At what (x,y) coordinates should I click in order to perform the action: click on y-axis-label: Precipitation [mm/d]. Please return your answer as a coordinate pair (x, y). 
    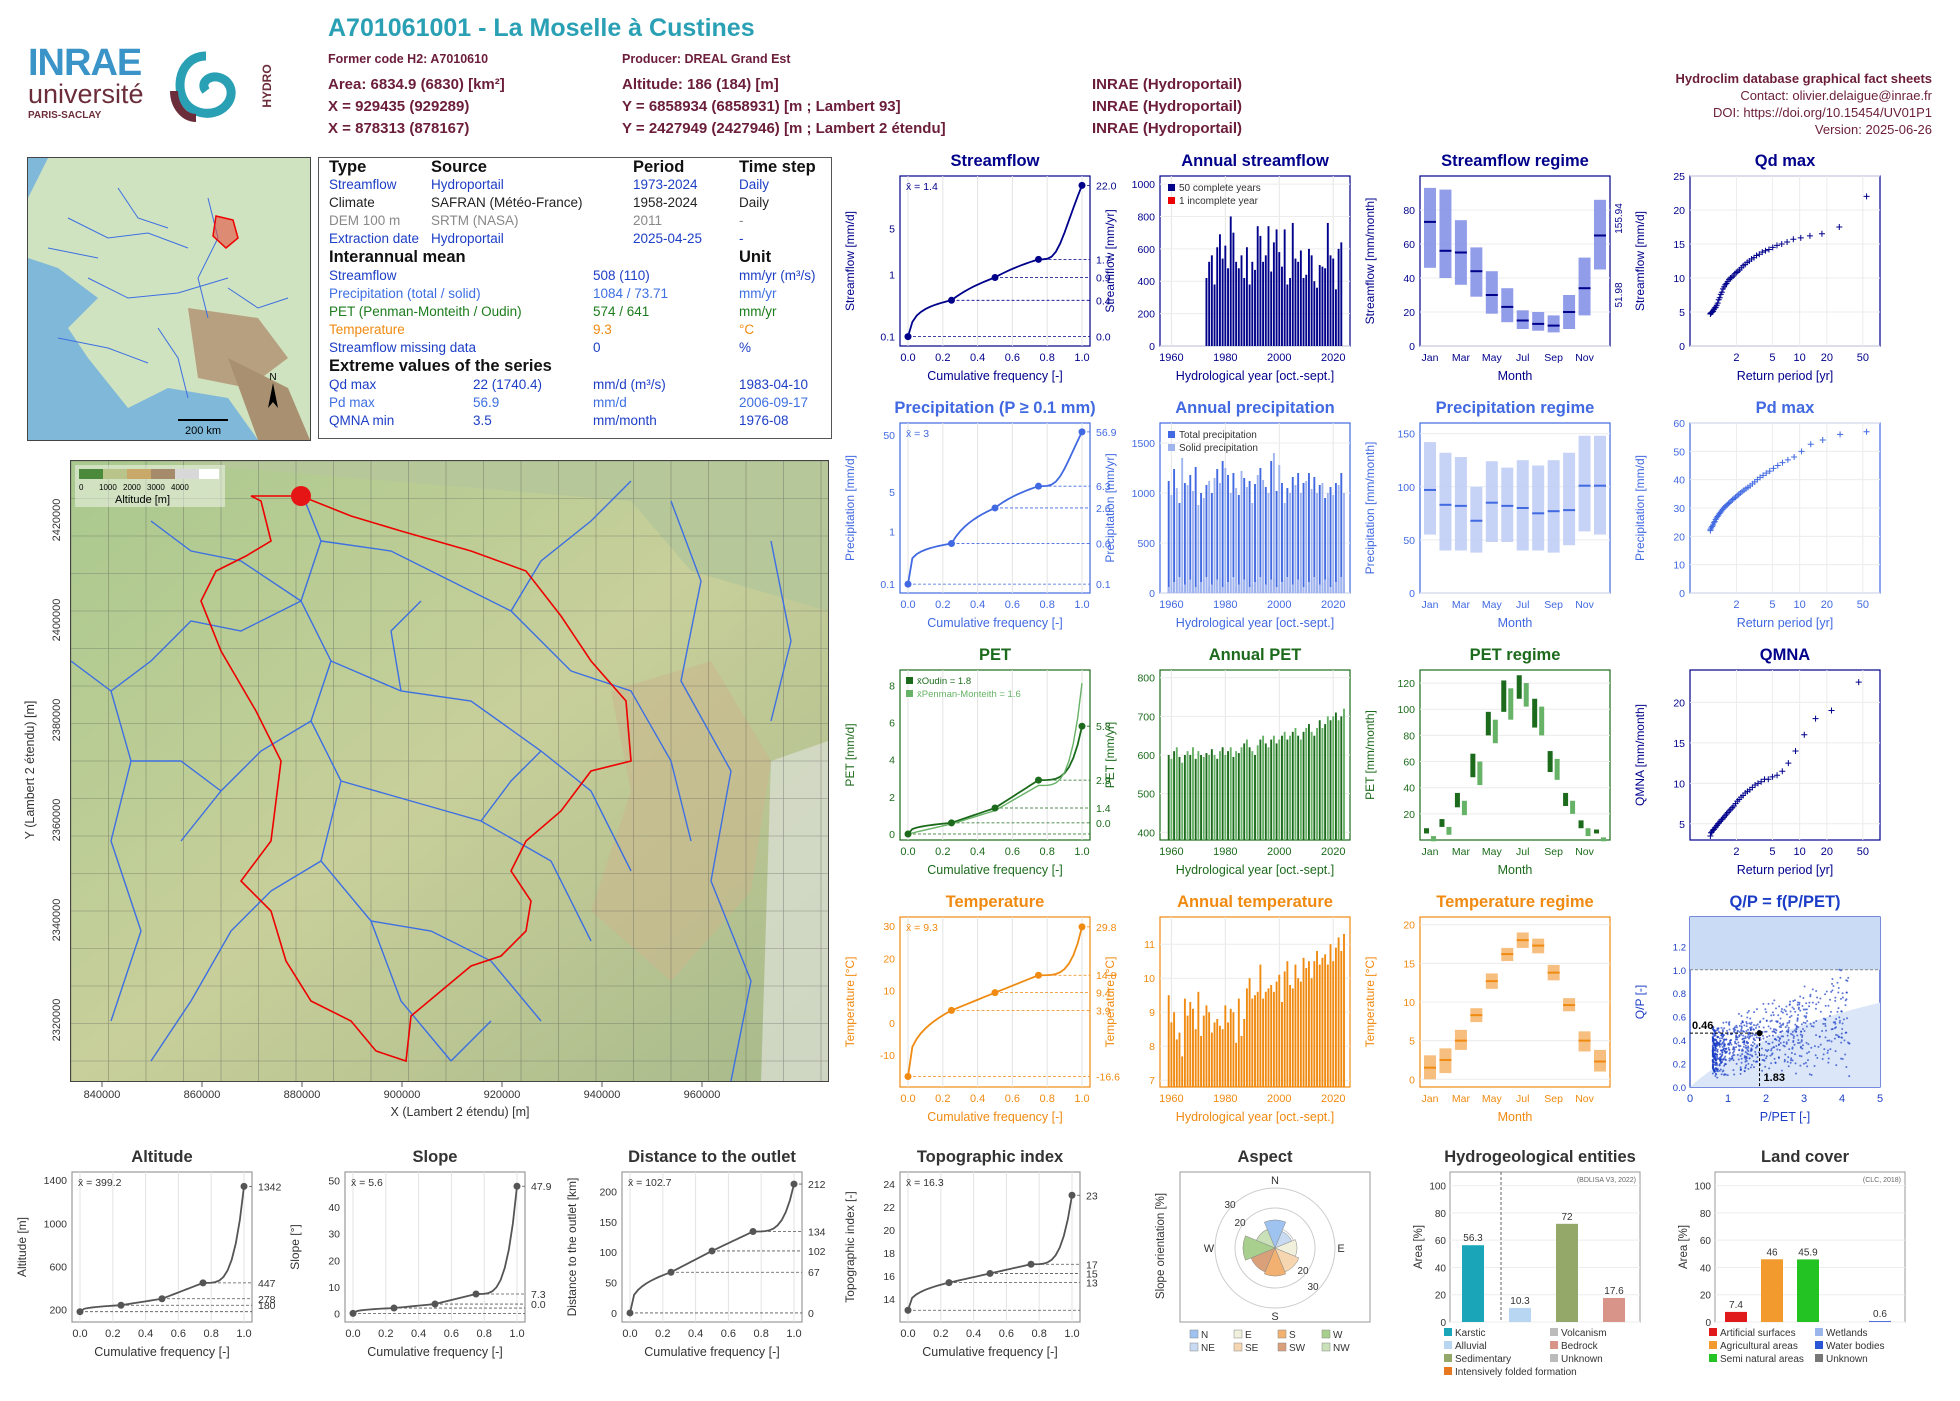
    Looking at the image, I should click on (1640, 508).